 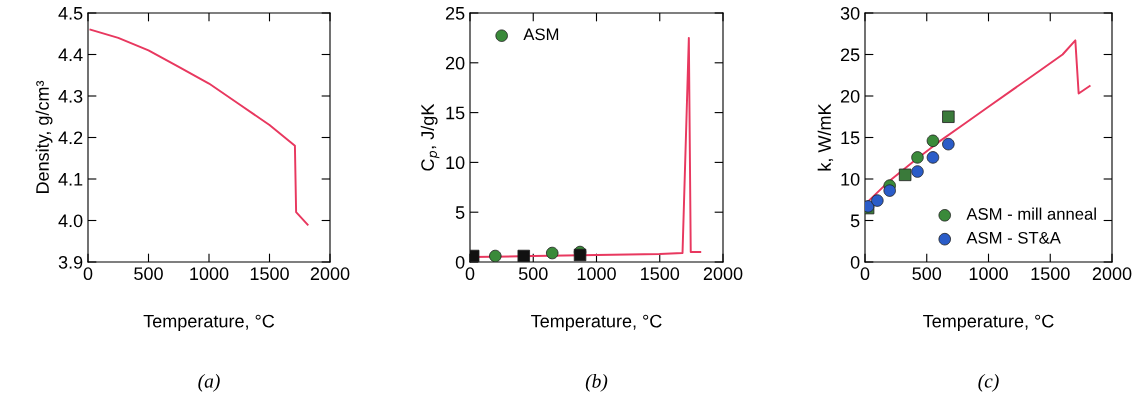 What do you see at coordinates (209, 383) in the screenshot?
I see `text: (a)` at bounding box center [209, 383].